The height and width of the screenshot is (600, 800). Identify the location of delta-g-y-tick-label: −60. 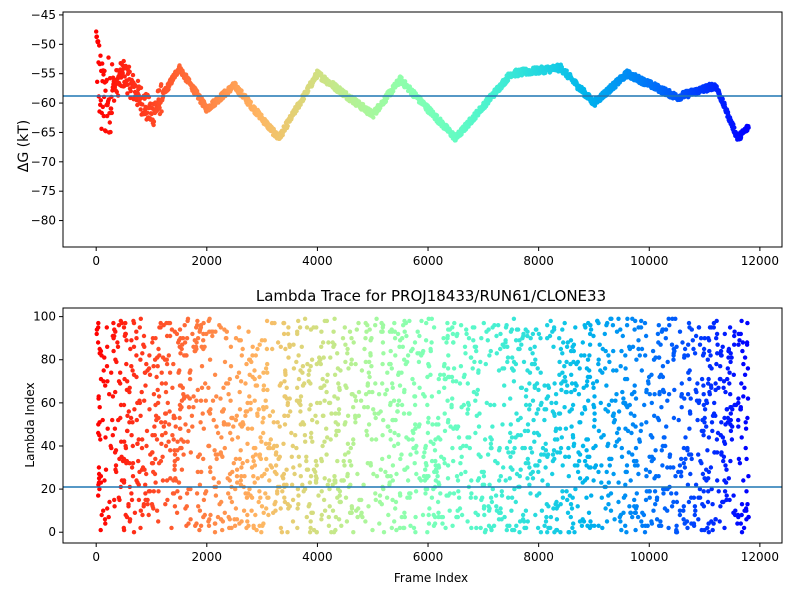
(43, 103).